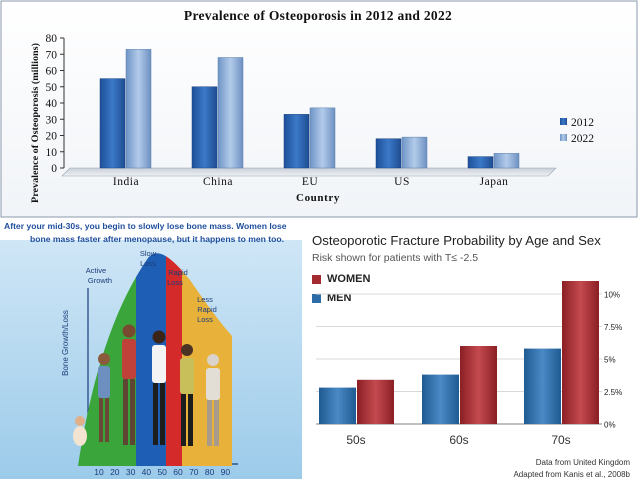 This screenshot has width=638, height=479. Describe the element at coordinates (207, 309) in the screenshot. I see `annotation-less-rapid-2: Rapid` at that location.